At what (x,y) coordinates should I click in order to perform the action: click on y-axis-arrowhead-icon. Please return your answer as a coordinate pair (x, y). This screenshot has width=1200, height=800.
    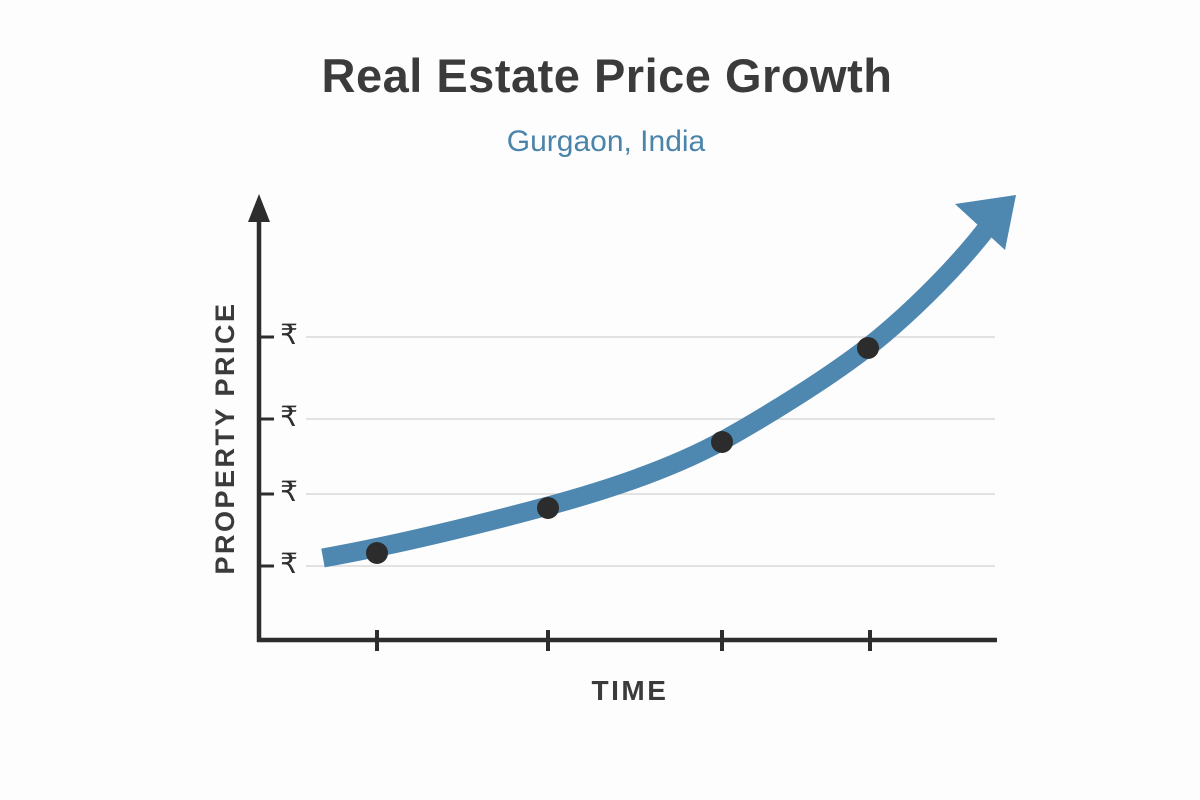
    Looking at the image, I should click on (259, 208).